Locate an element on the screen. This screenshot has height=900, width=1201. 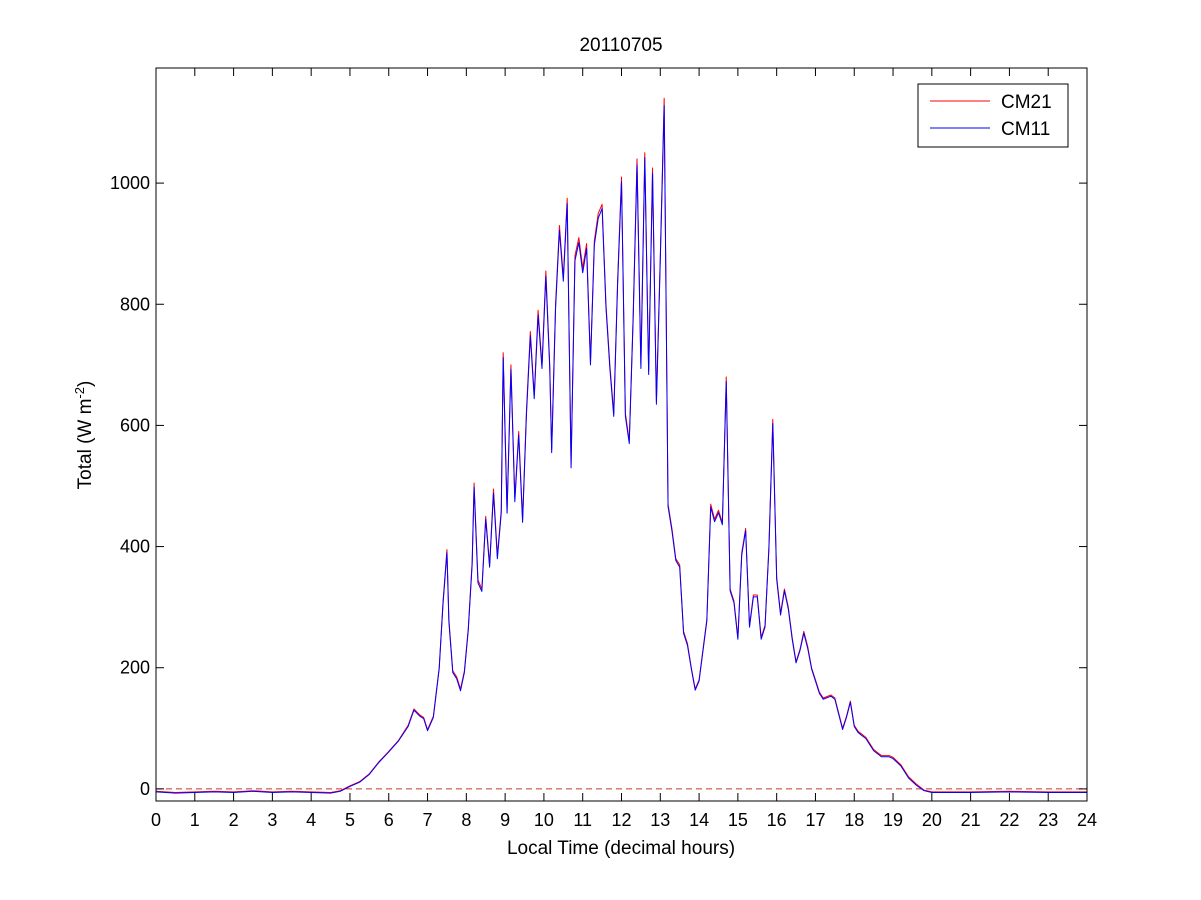
legend-label-cm11: CM11 is located at coordinates (1025, 129).